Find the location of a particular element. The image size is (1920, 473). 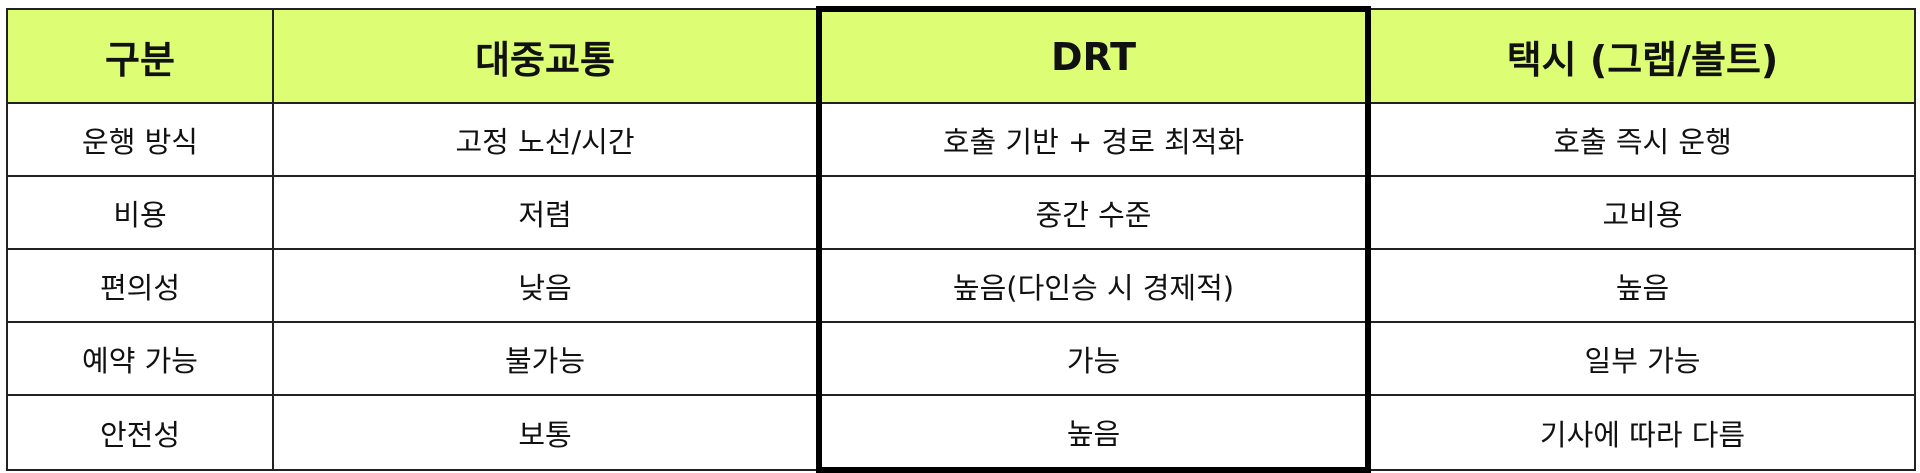

row-label: 편의성 is located at coordinates (140, 285).